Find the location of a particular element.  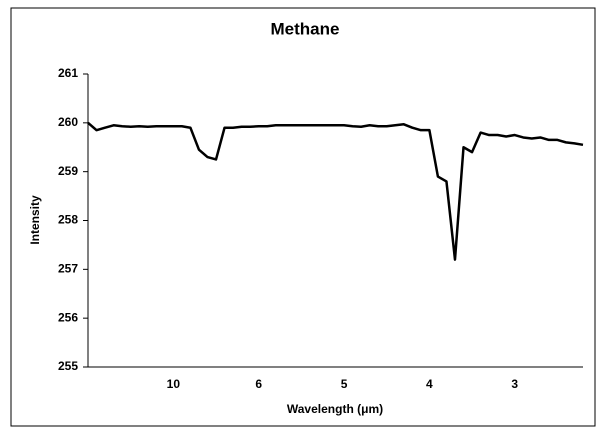

y-tick-label: 261 is located at coordinates (68, 73).